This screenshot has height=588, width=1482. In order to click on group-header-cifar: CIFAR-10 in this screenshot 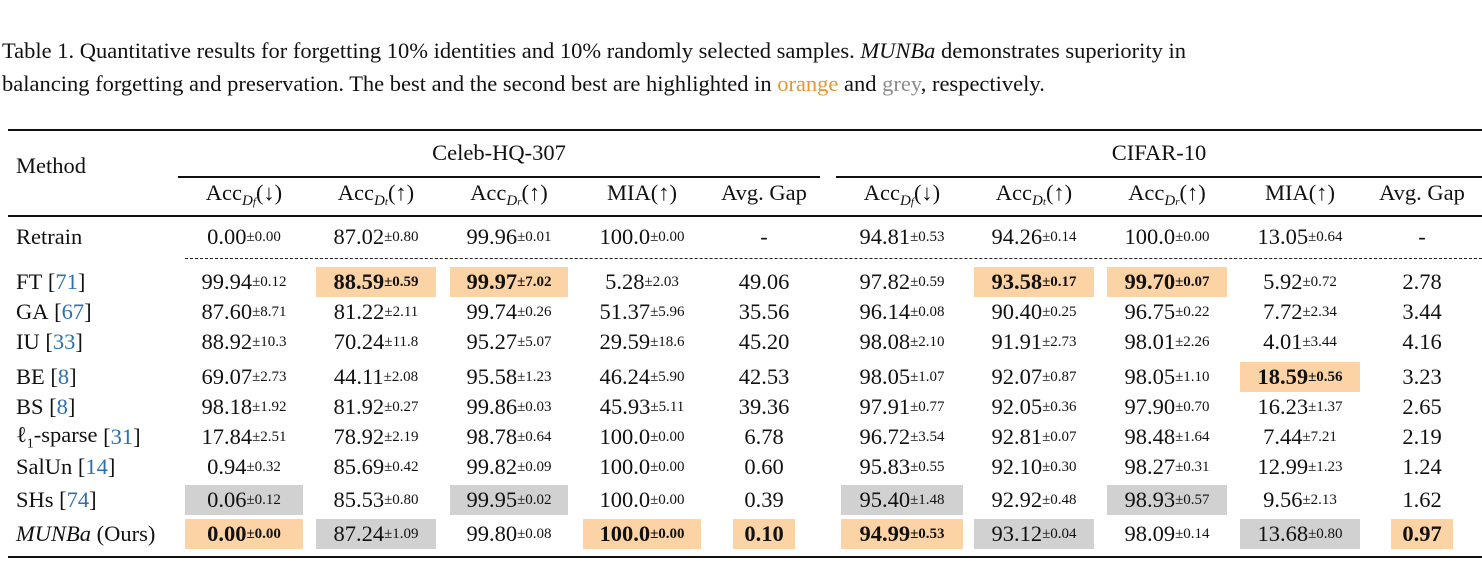, I will do `click(1159, 152)`.